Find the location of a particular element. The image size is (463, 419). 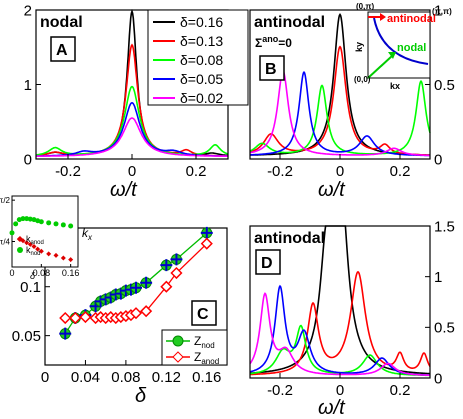

panel-a-legend-box is located at coordinates (198, 57).